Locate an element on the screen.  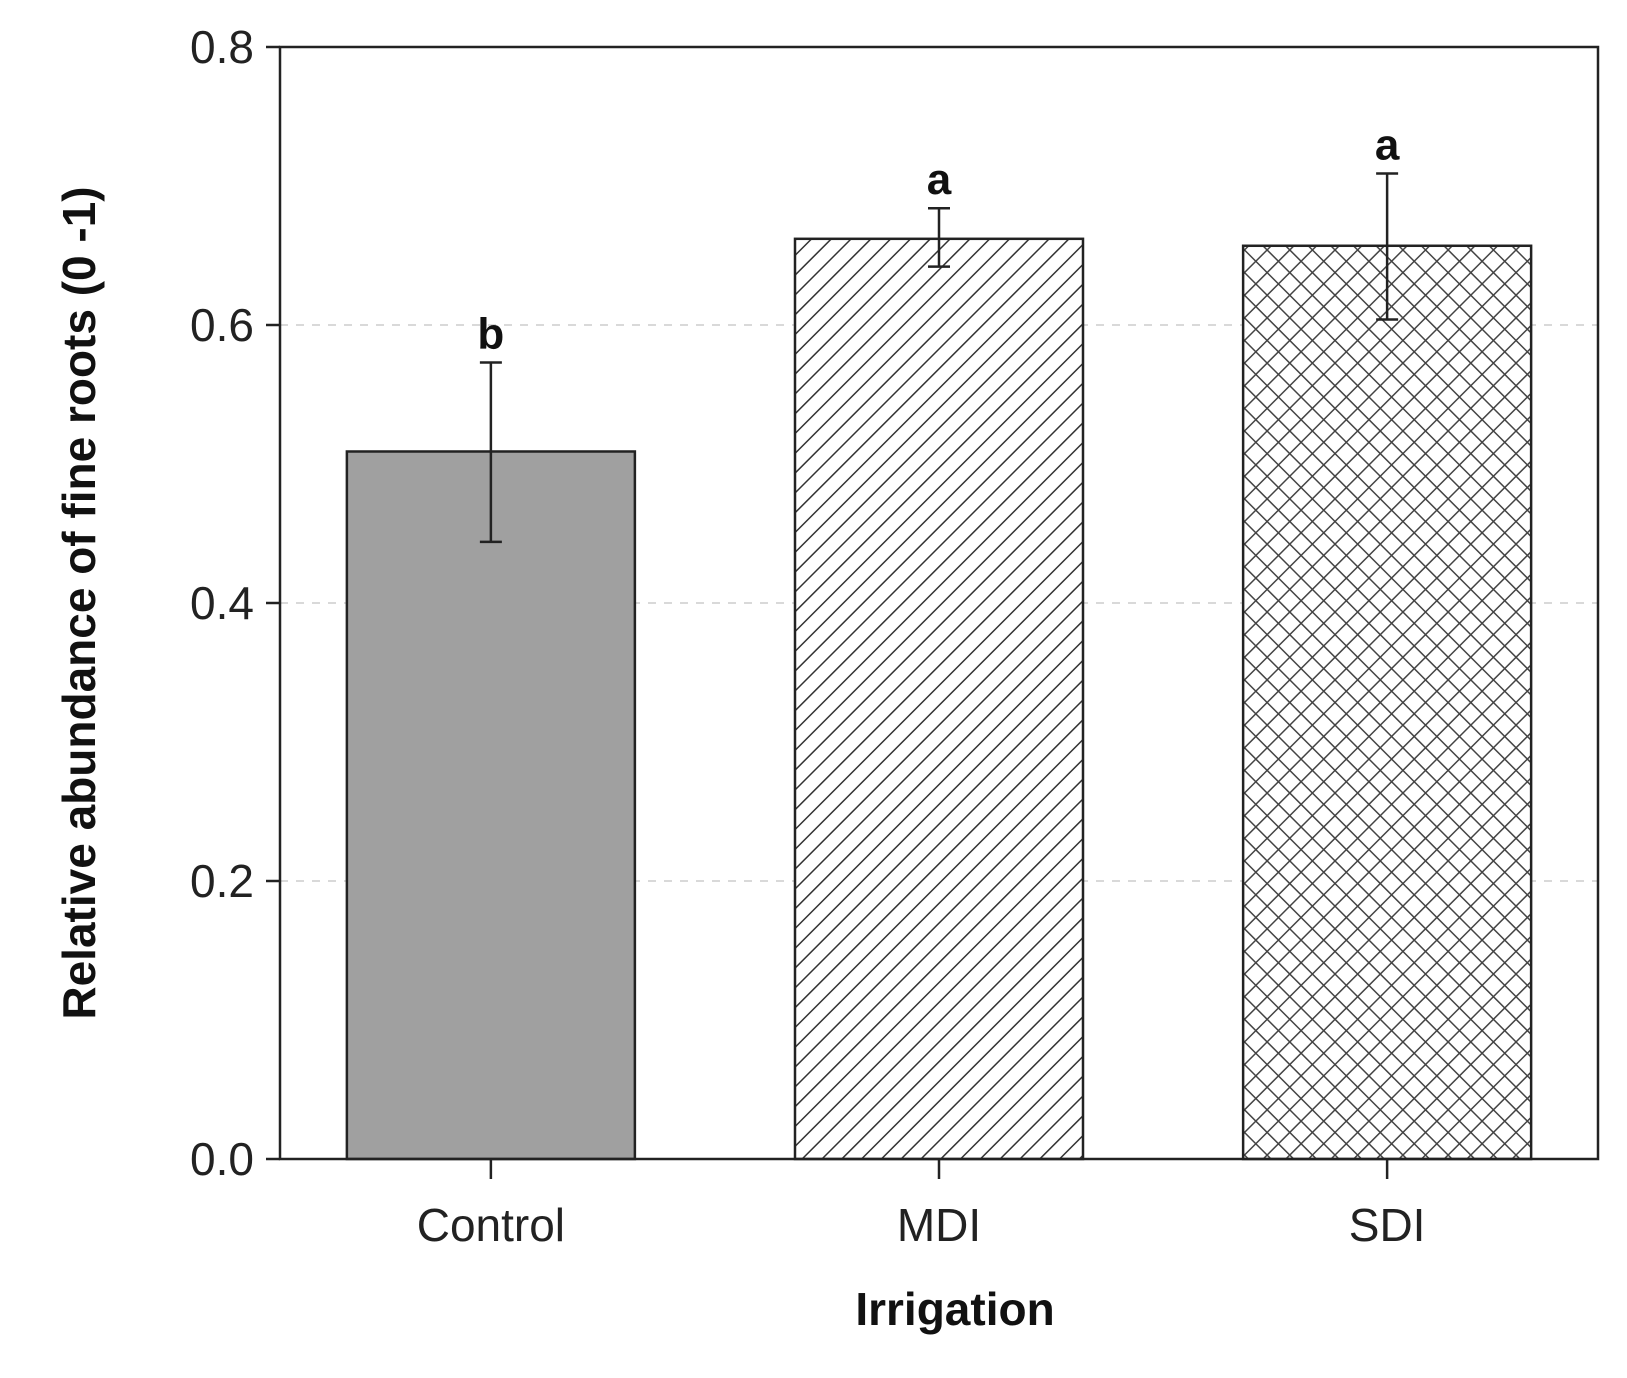
y-tick-label: 0.8 is located at coordinates (222, 47).